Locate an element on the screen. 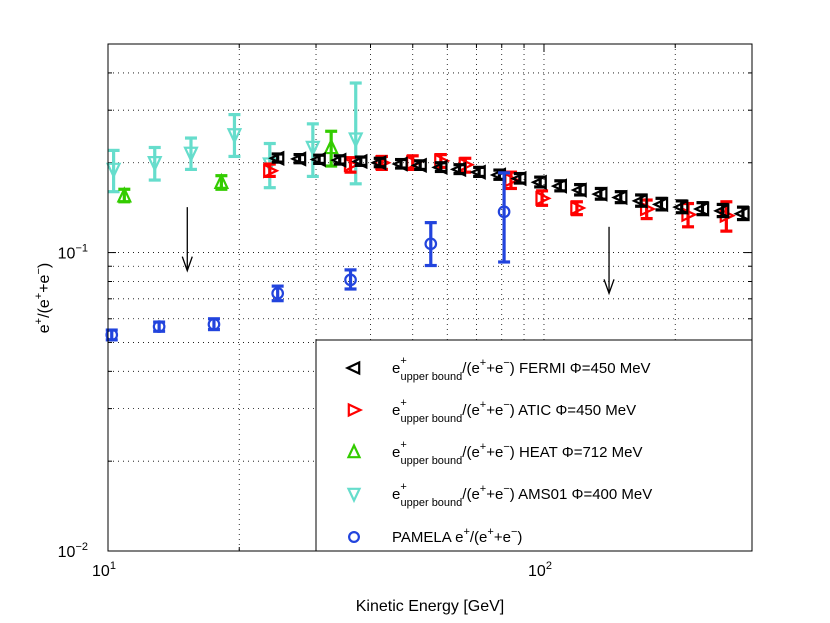 Image resolution: width=830 pixels, height=623 pixels. y-tick-label: 10⁻¹ is located at coordinates (73, 253).